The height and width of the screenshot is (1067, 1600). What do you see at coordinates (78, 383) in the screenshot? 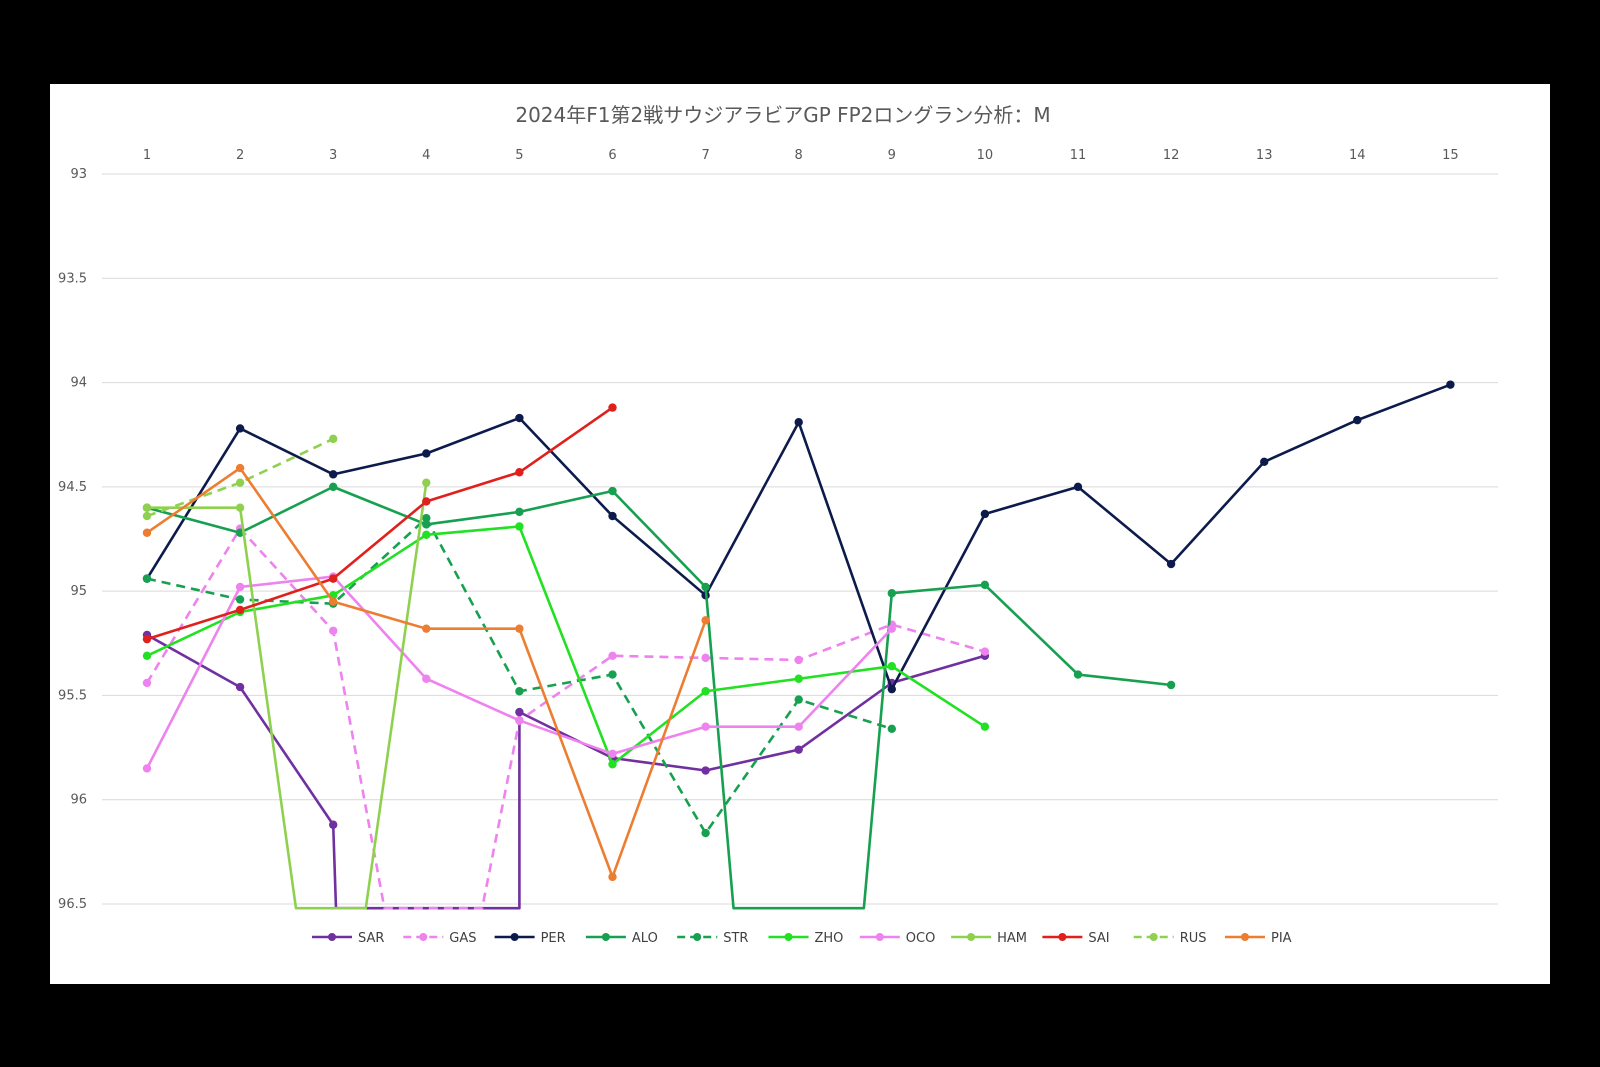
I see `y-tick-label: 94` at bounding box center [78, 383].